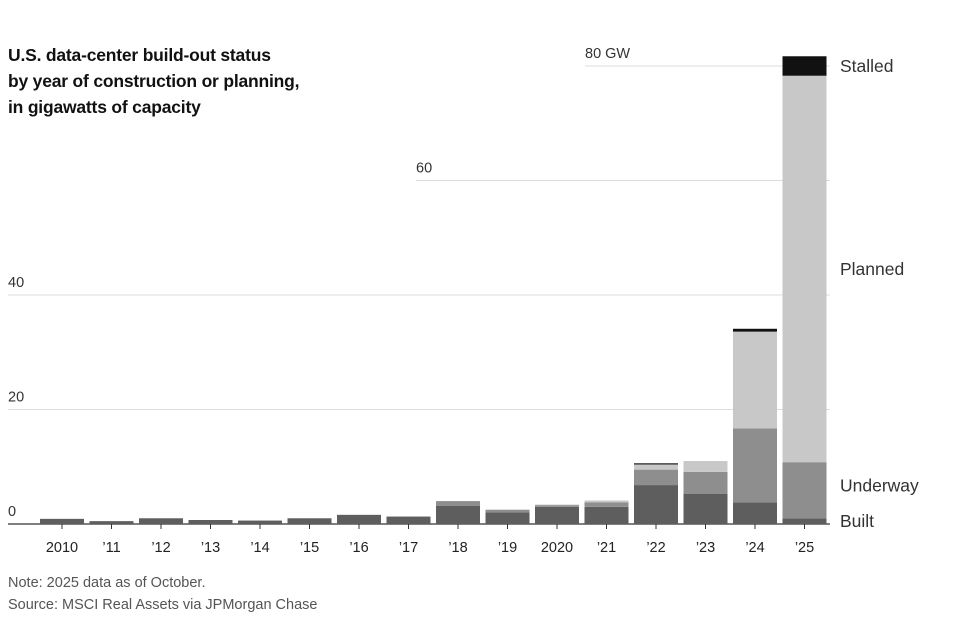 This screenshot has width=960, height=622. I want to click on y-tick-label: 20, so click(16, 398).